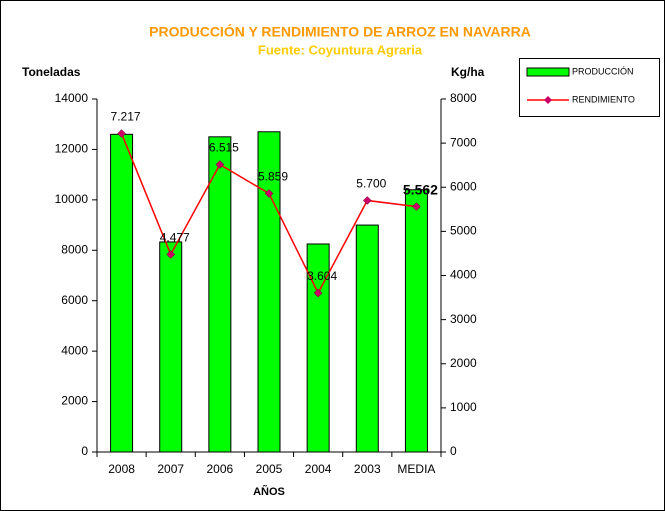  I want to click on y2-tick-label: 6000, so click(463, 186).